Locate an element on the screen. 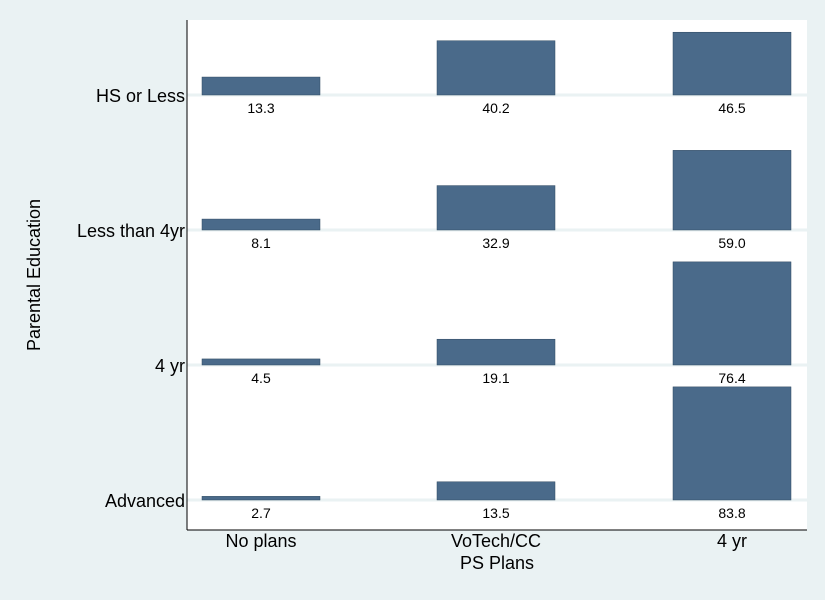 The image size is (825, 600). data-label: 59.0 is located at coordinates (731, 243).